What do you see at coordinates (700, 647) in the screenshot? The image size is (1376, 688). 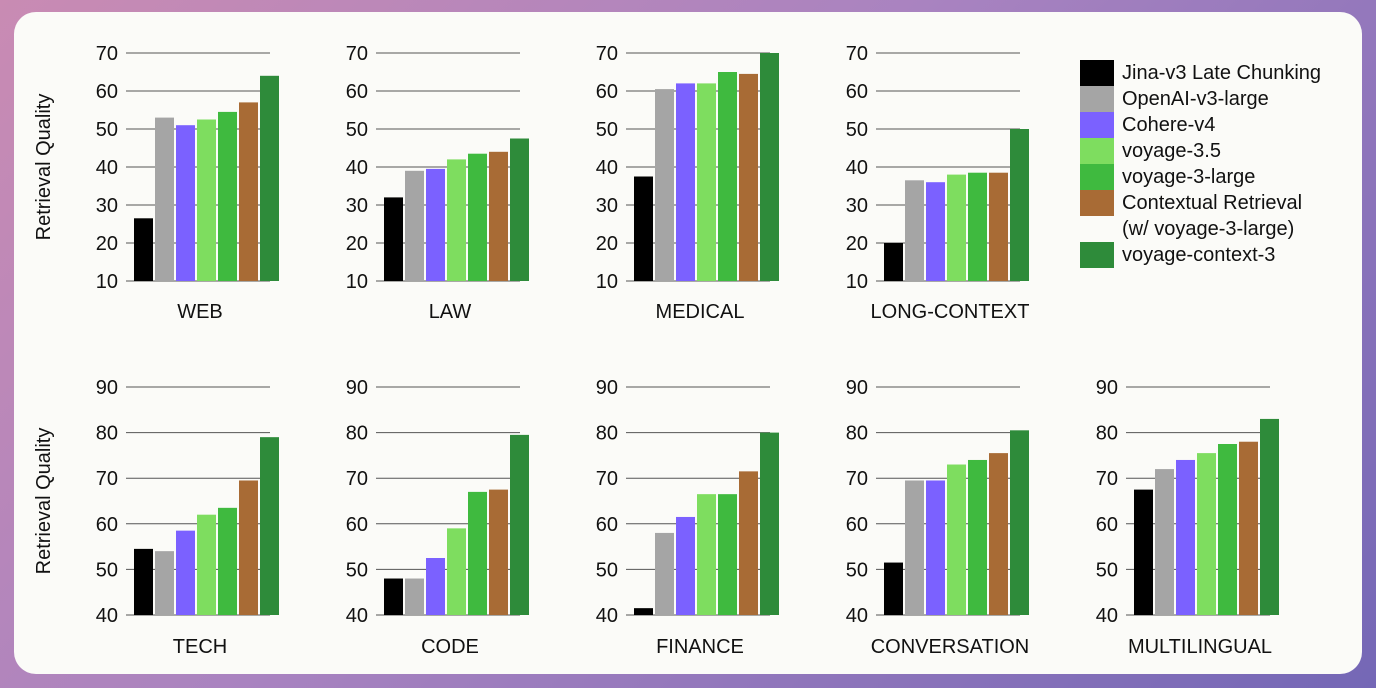 I see `panel-title: FINANCE` at bounding box center [700, 647].